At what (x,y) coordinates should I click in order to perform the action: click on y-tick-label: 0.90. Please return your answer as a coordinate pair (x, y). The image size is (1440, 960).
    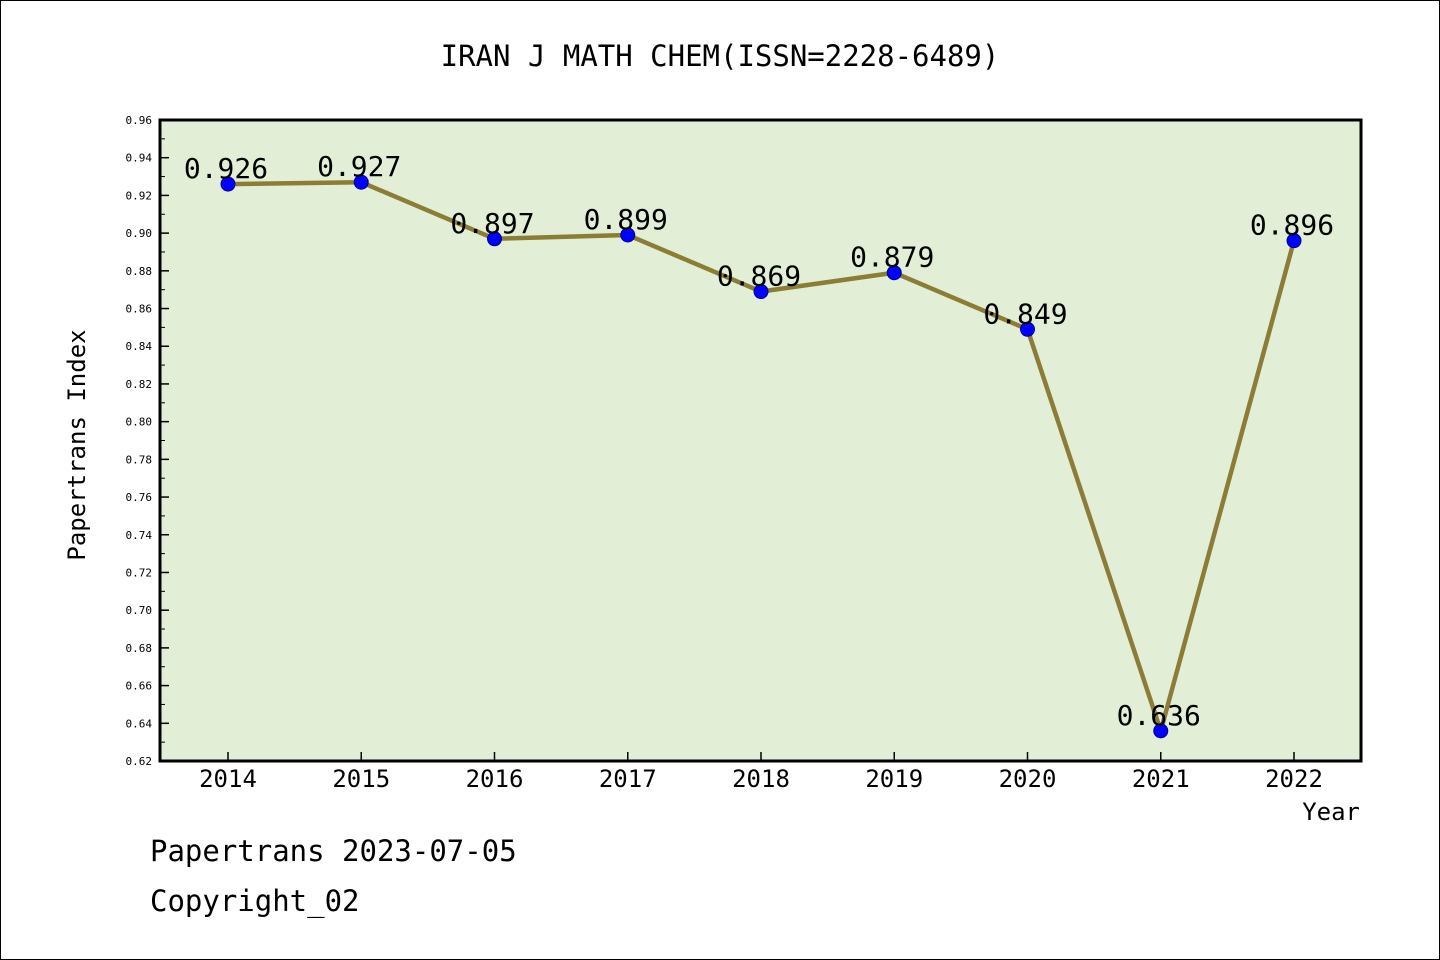
    Looking at the image, I should click on (139, 233).